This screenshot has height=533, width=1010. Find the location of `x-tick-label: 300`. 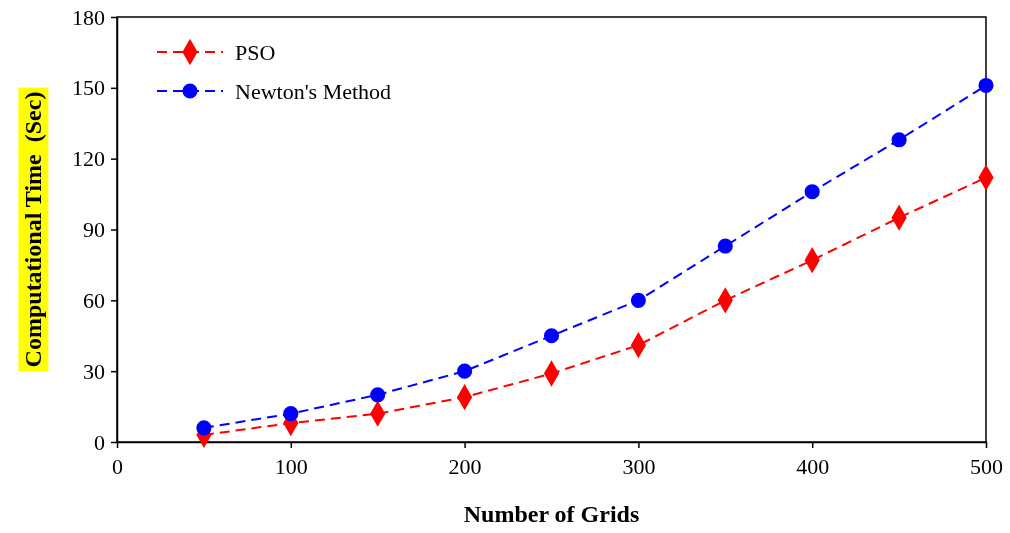

x-tick-label: 300 is located at coordinates (639, 466).